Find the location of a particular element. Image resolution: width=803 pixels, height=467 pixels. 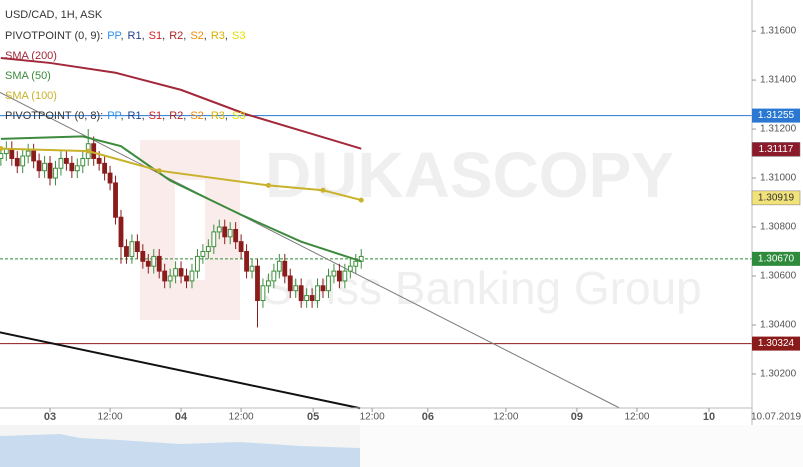

x-tick-label: 09 is located at coordinates (577, 417).